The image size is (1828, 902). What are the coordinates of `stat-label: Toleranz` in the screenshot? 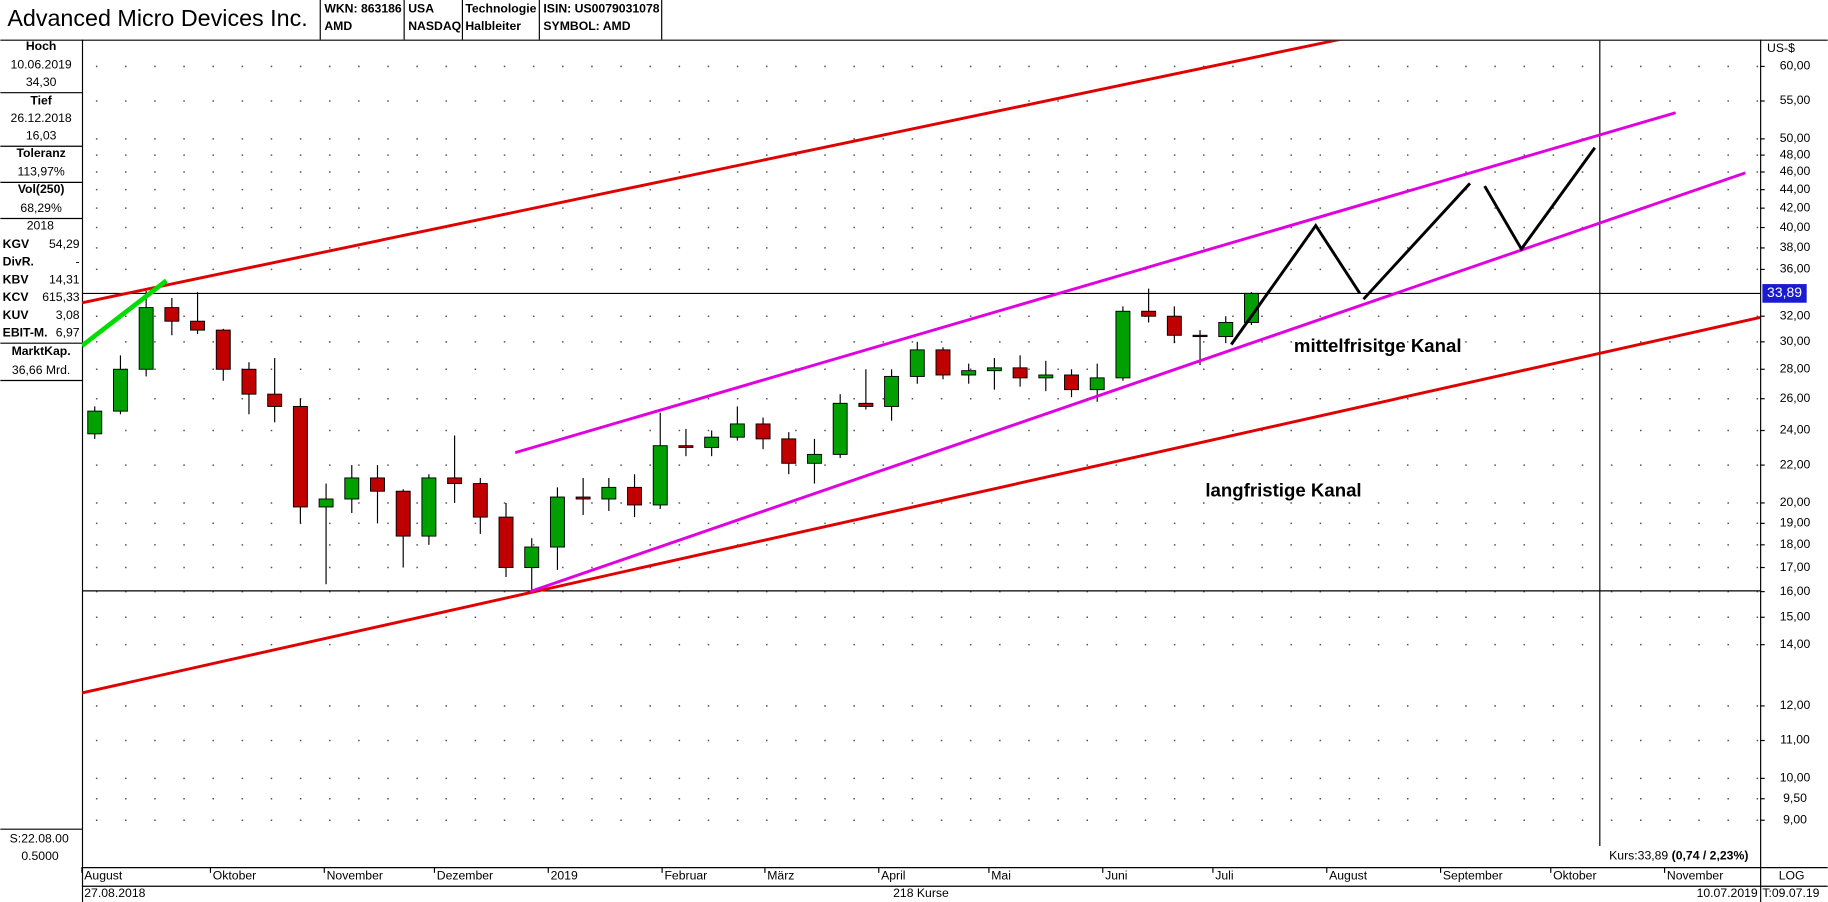 It's located at (40, 153).